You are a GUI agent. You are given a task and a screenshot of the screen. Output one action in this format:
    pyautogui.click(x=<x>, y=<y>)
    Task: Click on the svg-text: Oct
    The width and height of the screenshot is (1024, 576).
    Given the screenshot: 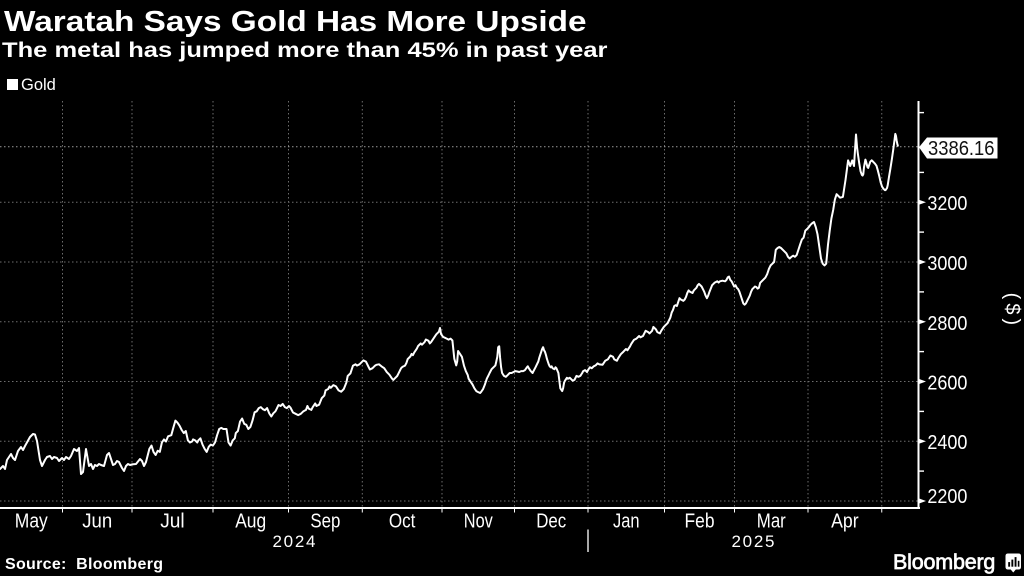 What is the action you would take?
    pyautogui.click(x=402, y=521)
    